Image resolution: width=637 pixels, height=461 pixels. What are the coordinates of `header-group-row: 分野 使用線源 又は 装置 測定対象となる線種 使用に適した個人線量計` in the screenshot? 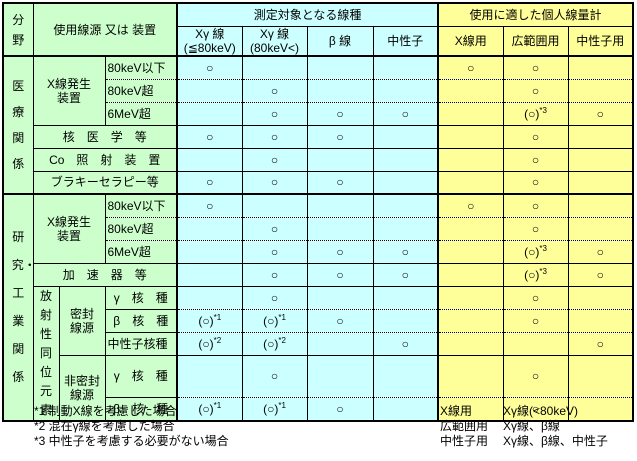 It's located at (318, 29).